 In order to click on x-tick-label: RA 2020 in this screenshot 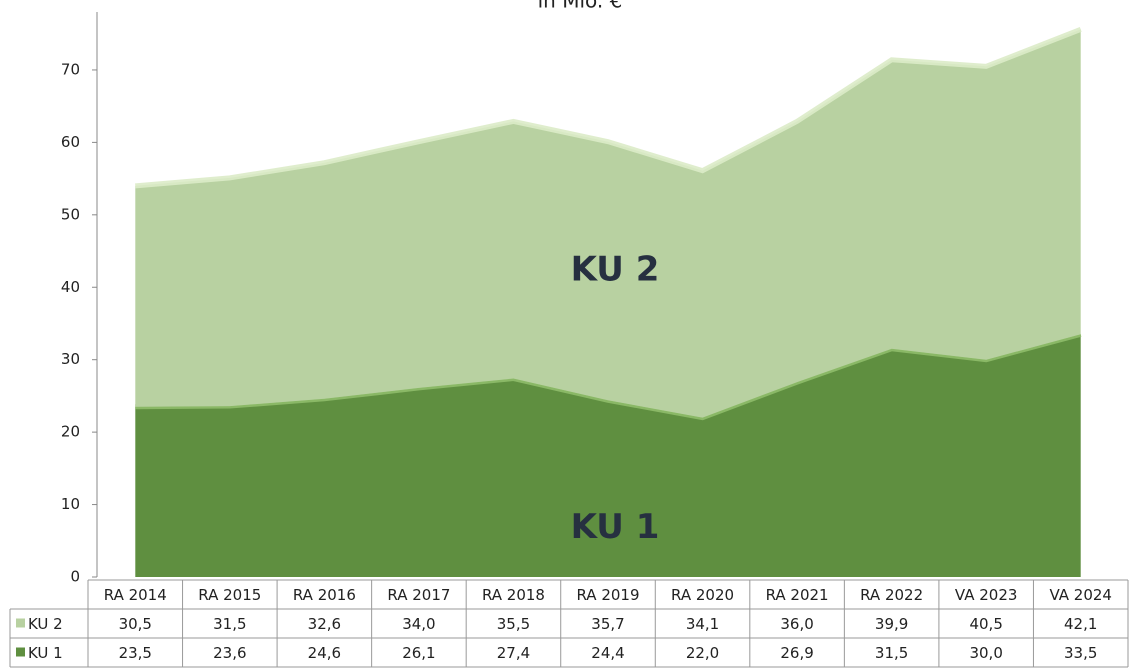, I will do `click(702, 595)`.